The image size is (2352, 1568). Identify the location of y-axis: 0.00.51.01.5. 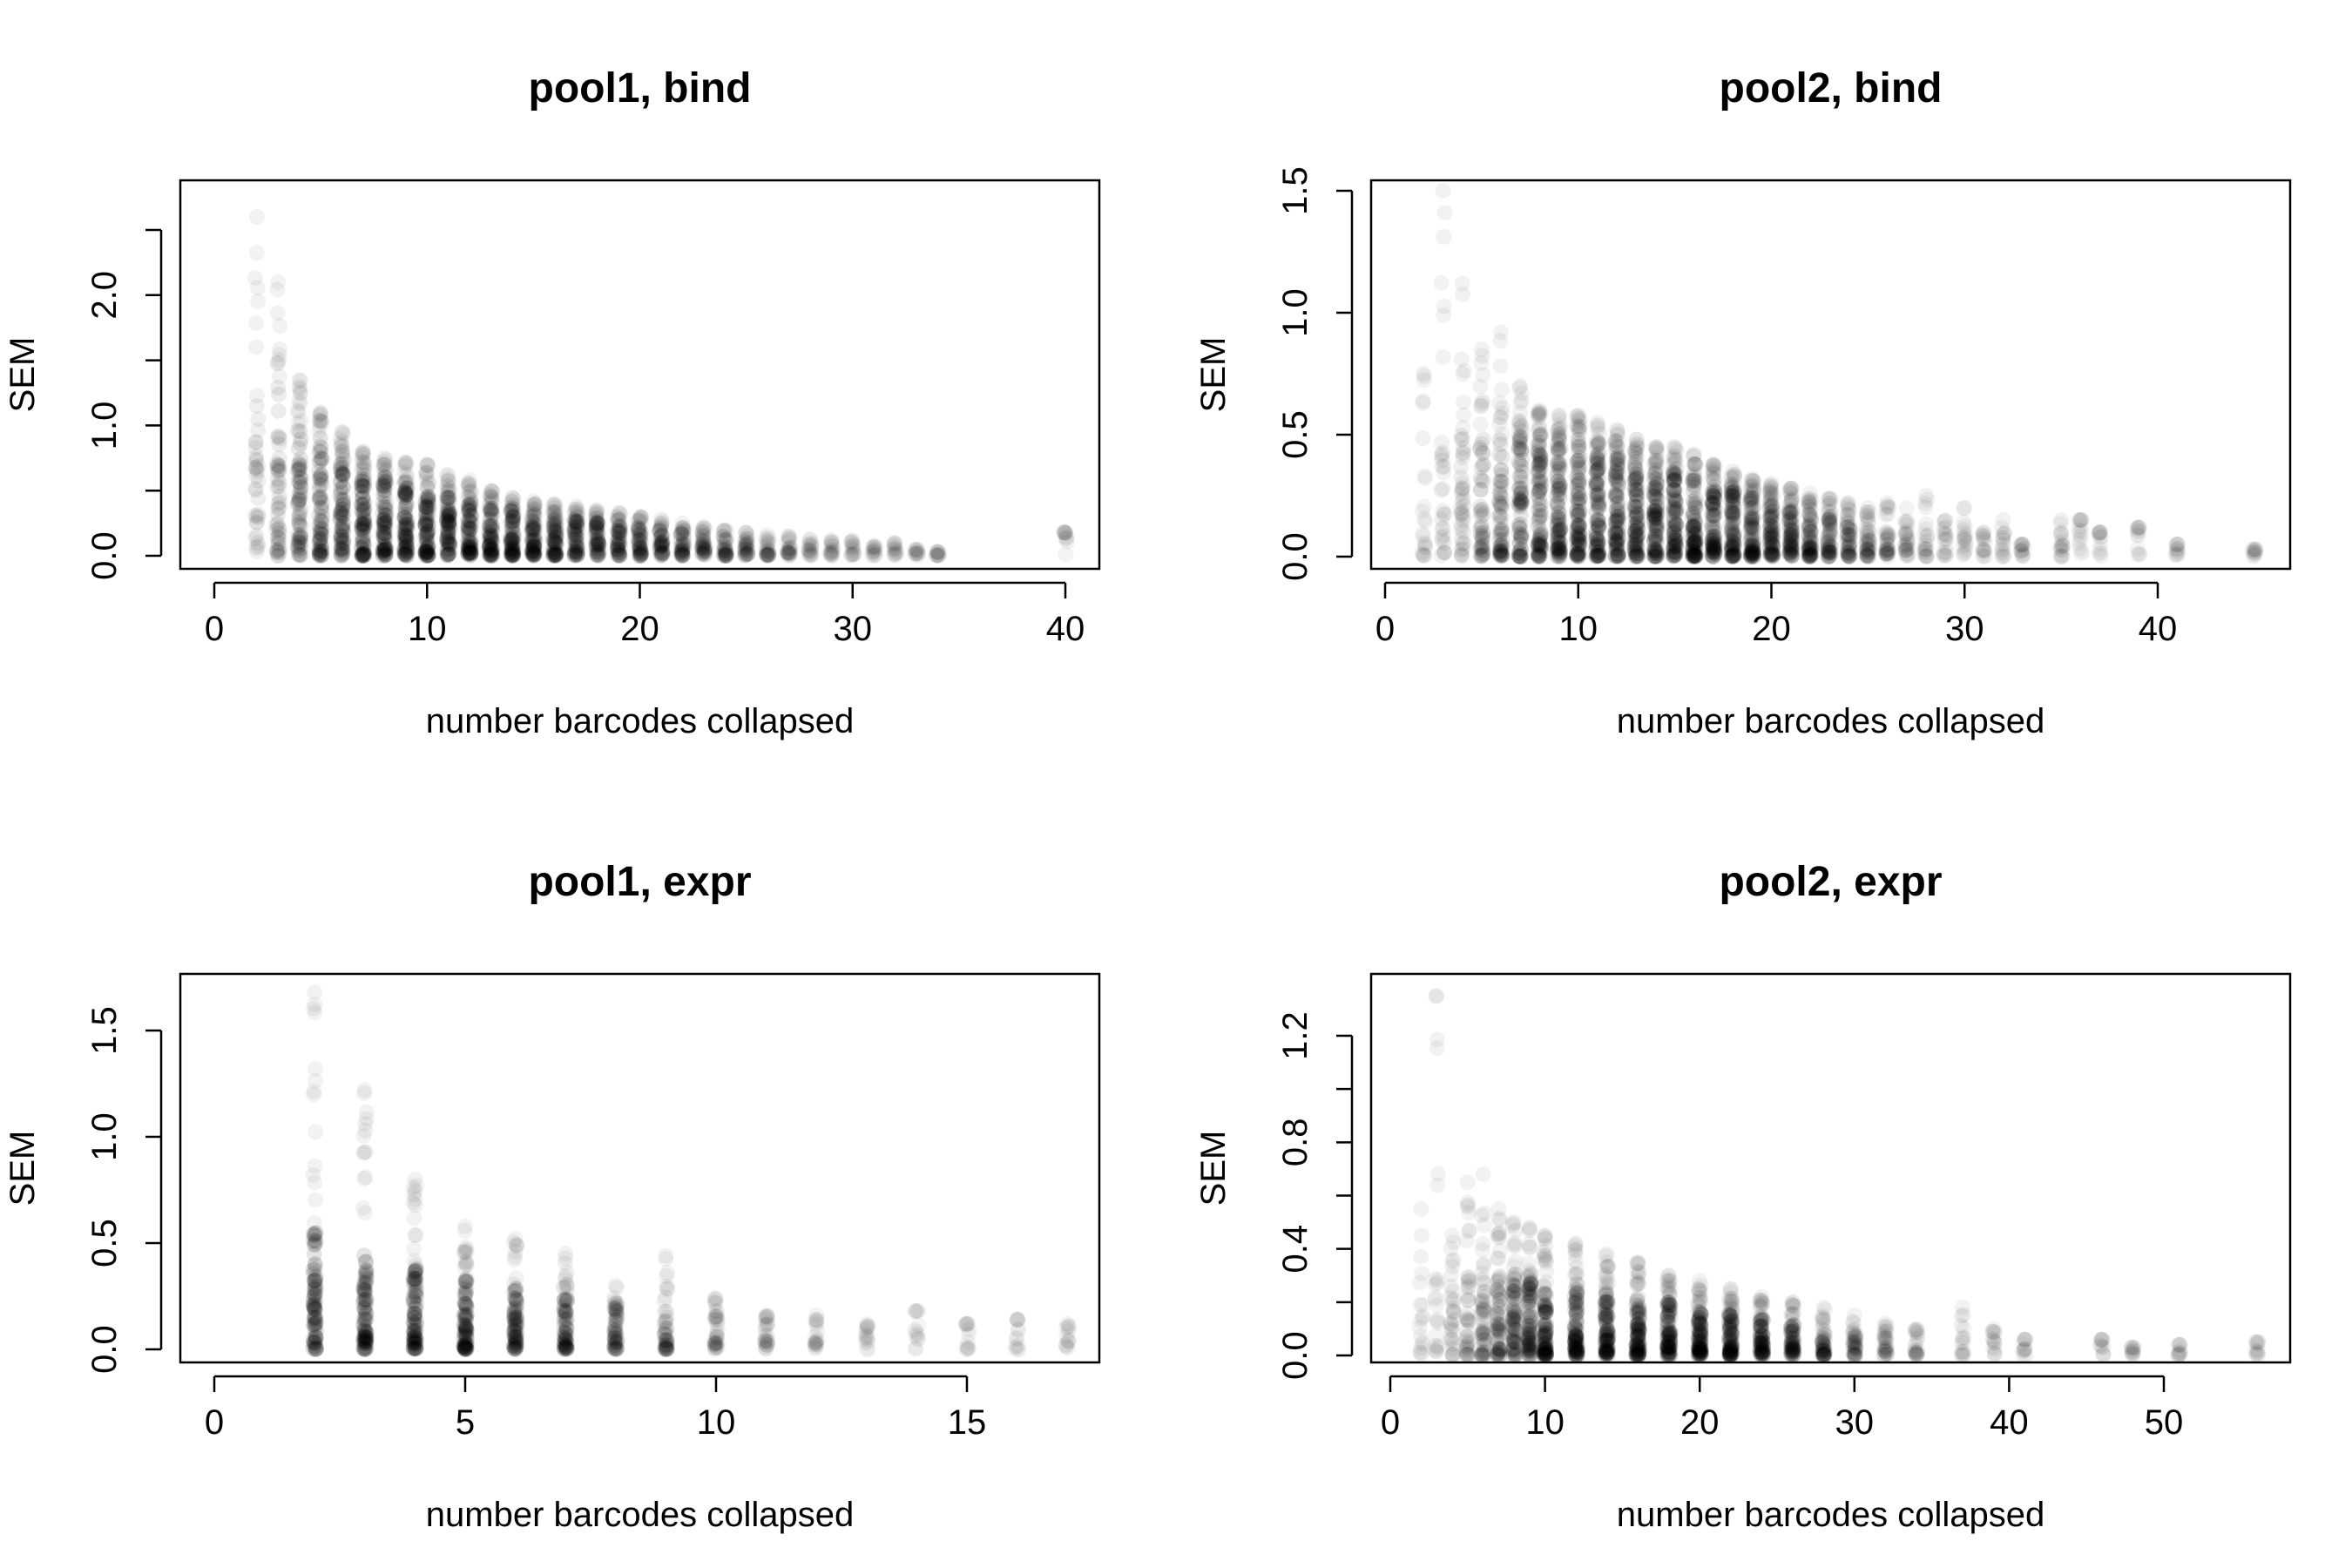
(1315, 373).